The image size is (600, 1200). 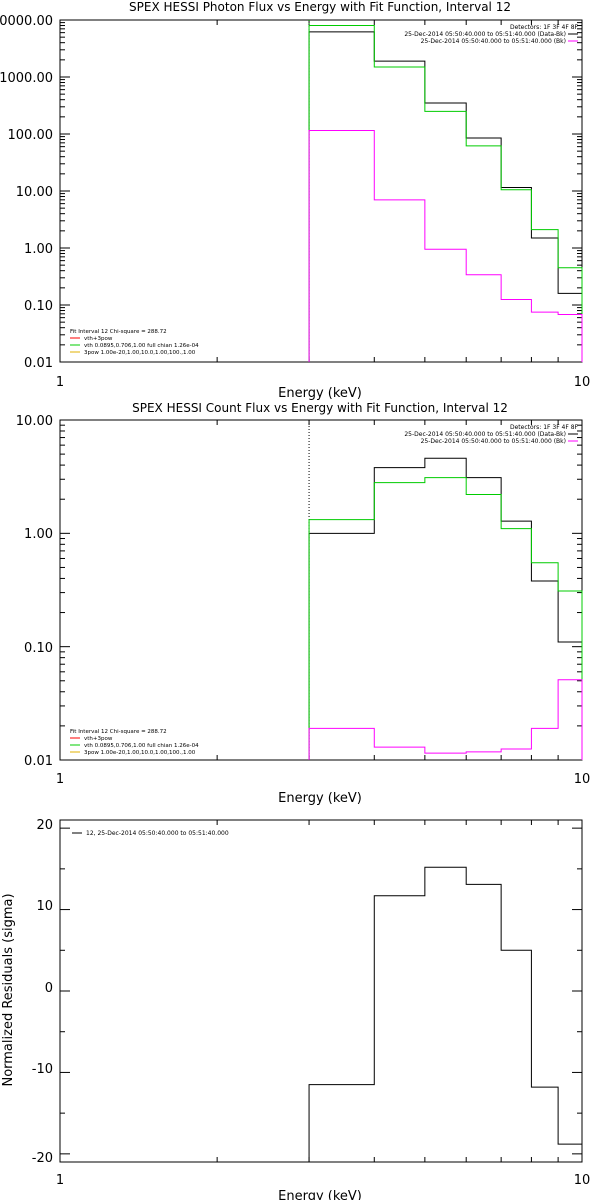 I want to click on photon-flux-xtick-label: 10, so click(x=582, y=382).